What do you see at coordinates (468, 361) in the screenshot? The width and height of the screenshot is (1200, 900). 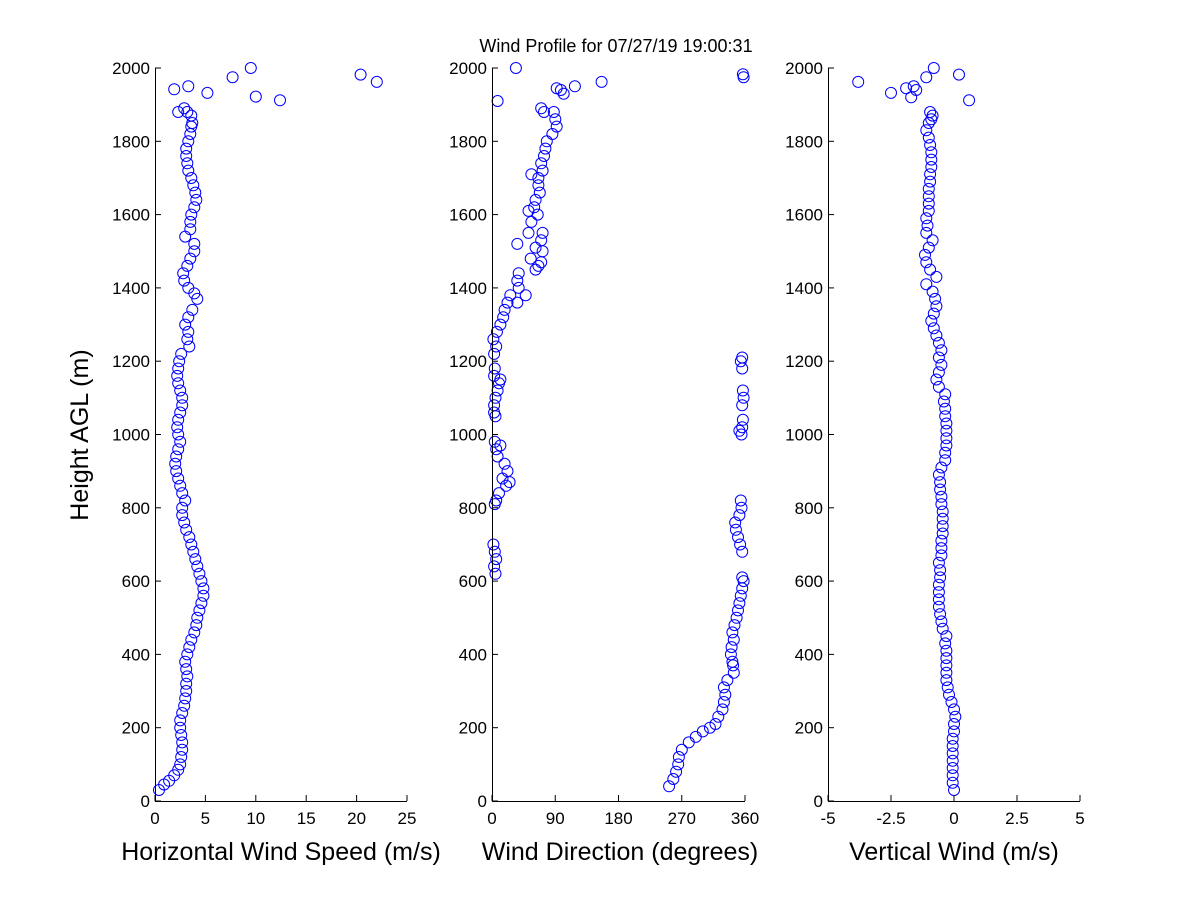 I see `direction-y-tick-label-6: 1200` at bounding box center [468, 361].